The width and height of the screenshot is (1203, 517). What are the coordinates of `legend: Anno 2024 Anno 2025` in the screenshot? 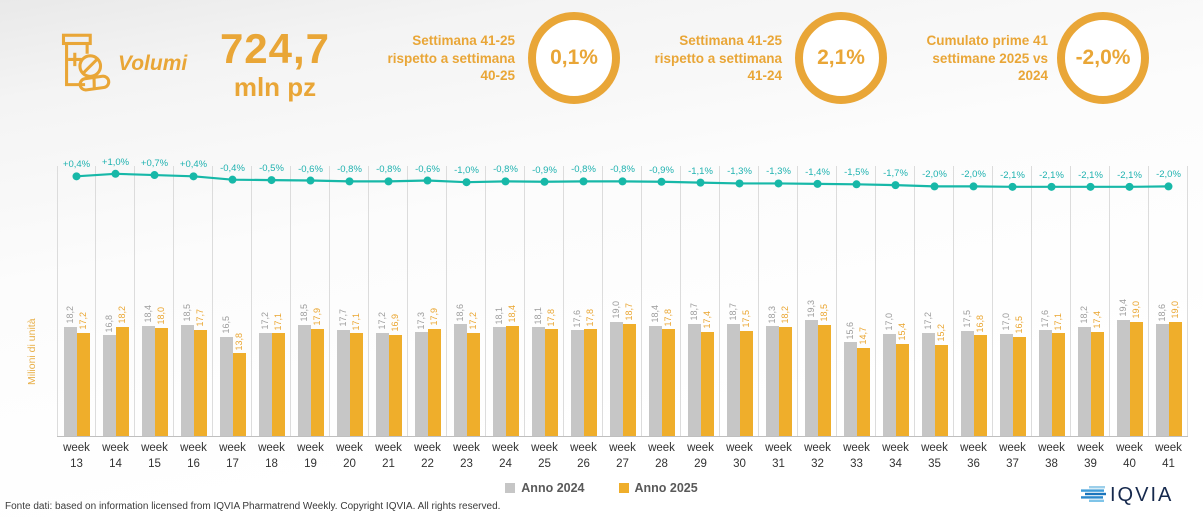 It's located at (601, 488).